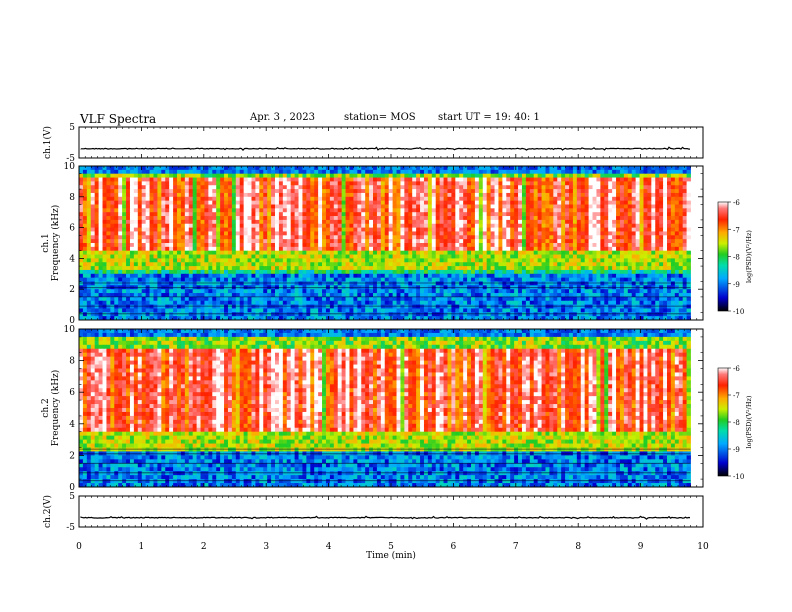 Image resolution: width=792 pixels, height=612 pixels. What do you see at coordinates (380, 117) in the screenshot?
I see `station-label: station= MOS` at bounding box center [380, 117].